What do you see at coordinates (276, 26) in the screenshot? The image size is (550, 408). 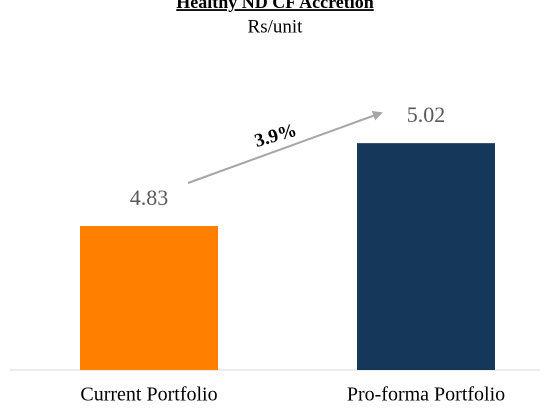 I see `chart-subtitle: Rs/unit` at bounding box center [276, 26].